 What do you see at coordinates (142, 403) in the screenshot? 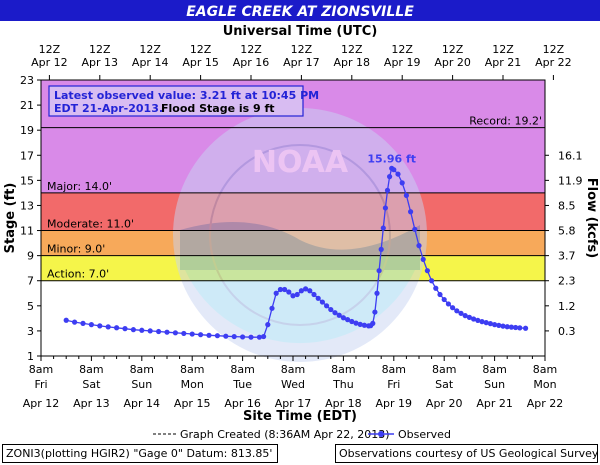
I see `x-tick-date: Apr 14` at bounding box center [142, 403].